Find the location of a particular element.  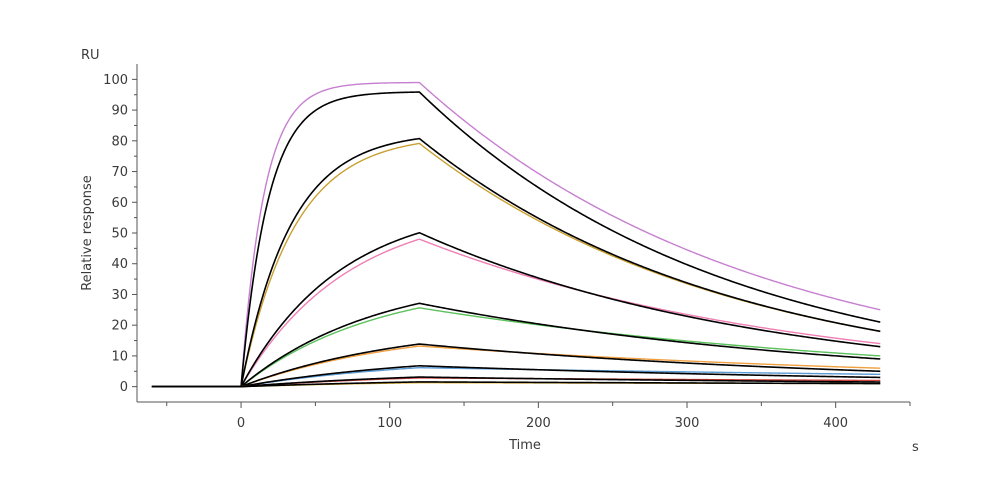

y-unit-label: RU is located at coordinates (90, 55).